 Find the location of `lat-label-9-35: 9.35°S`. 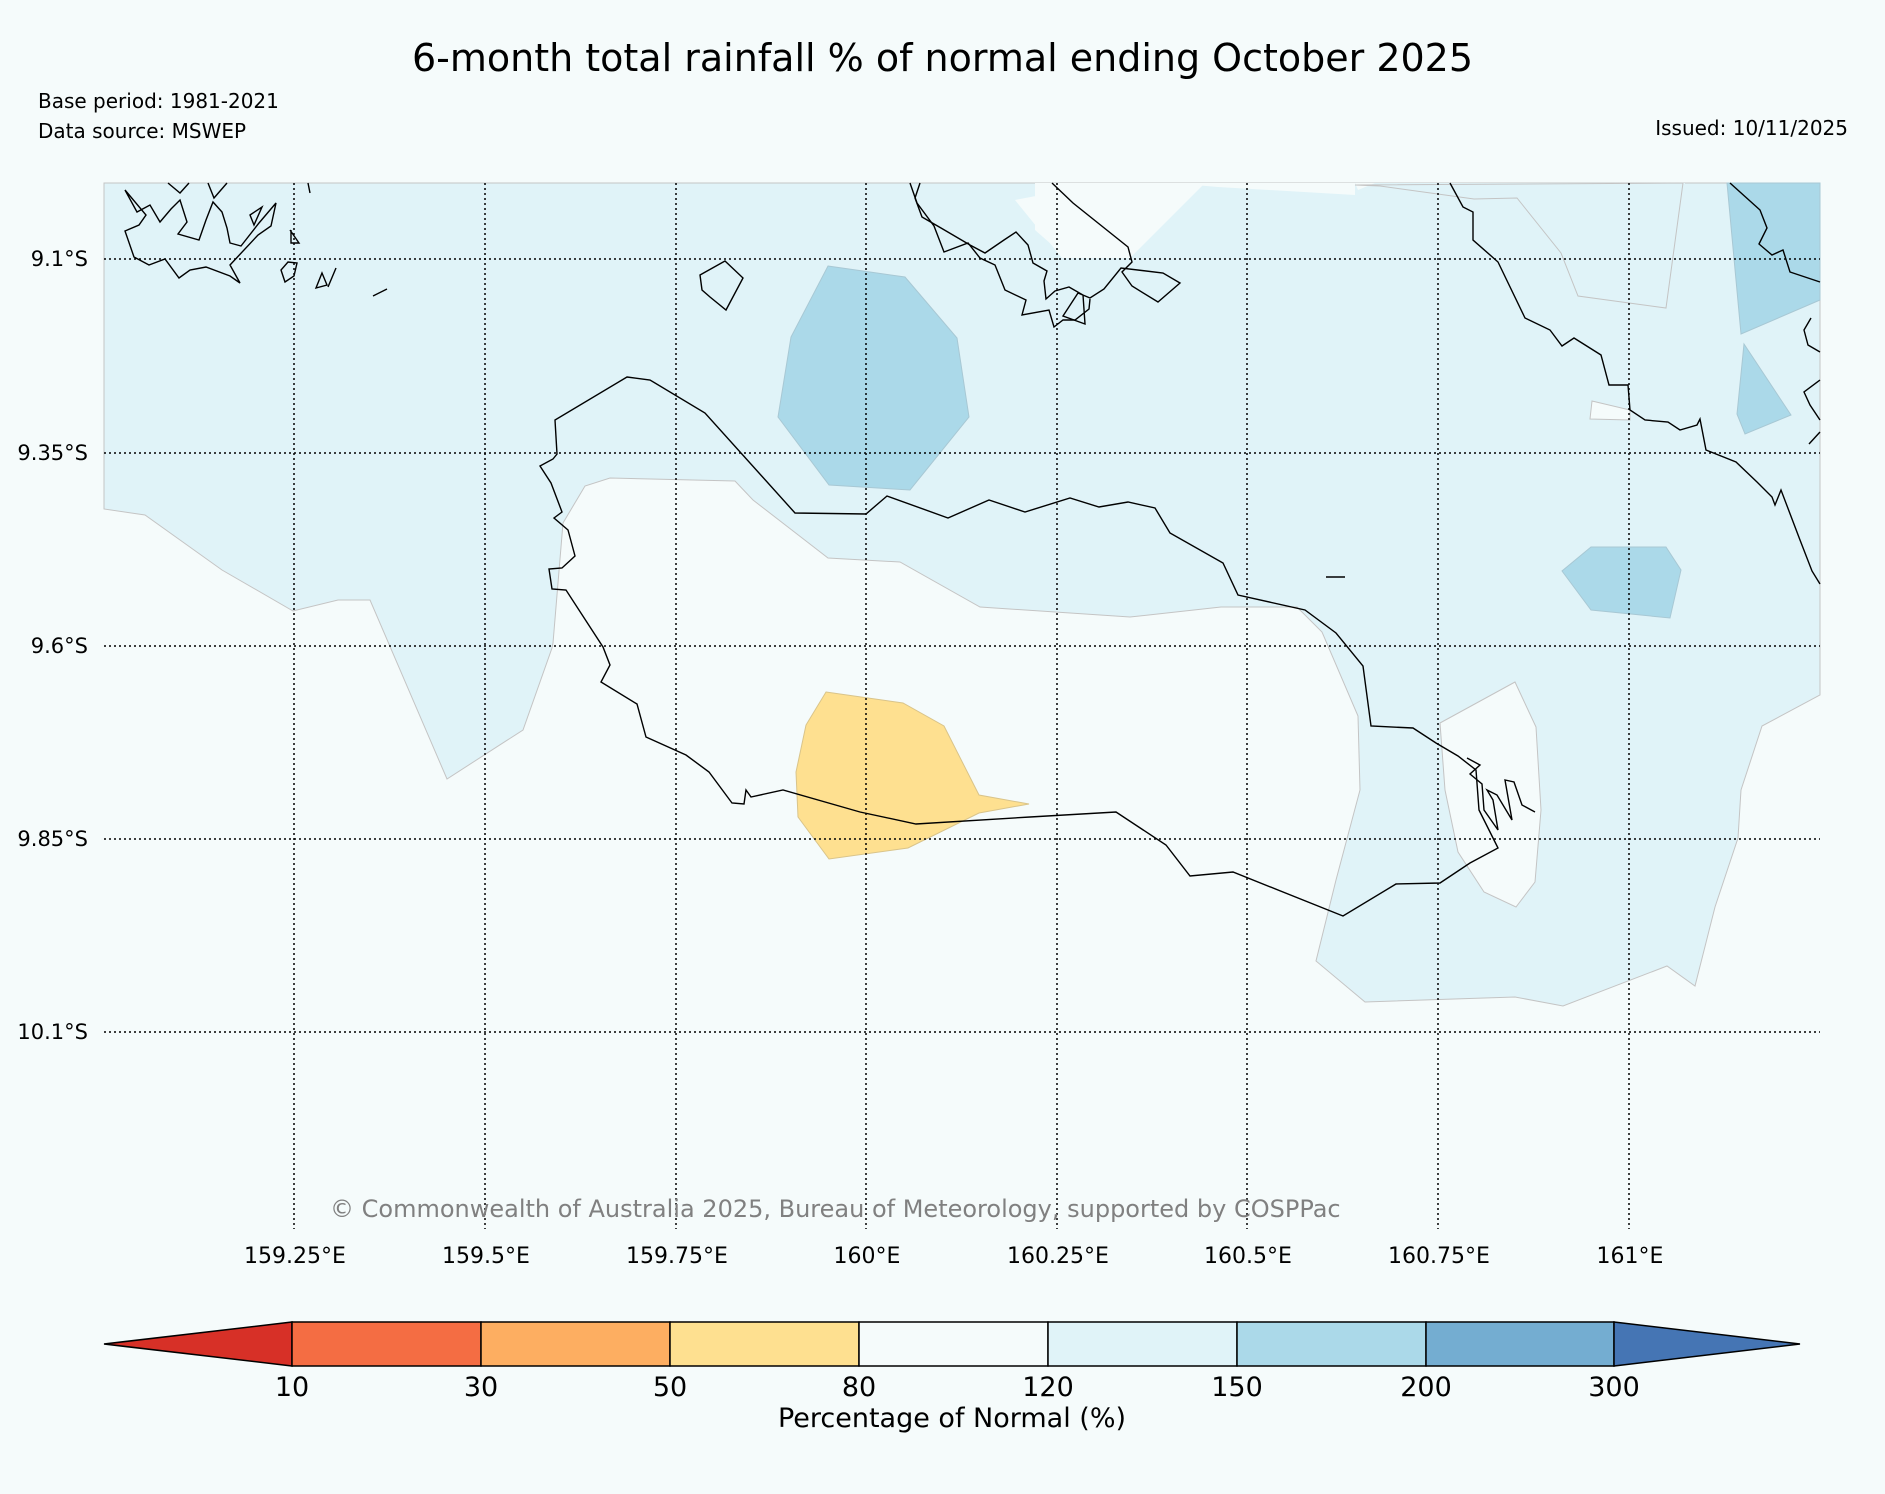

lat-label-9-35: 9.35°S is located at coordinates (52, 453).